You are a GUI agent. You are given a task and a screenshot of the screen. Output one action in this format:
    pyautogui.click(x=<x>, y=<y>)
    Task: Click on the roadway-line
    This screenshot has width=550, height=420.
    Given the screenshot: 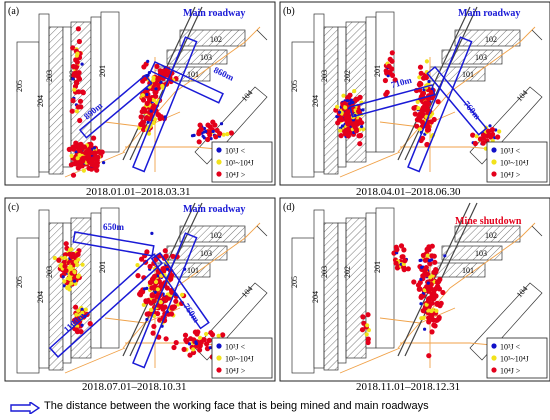 What is the action you would take?
    pyautogui.click(x=95, y=360)
    